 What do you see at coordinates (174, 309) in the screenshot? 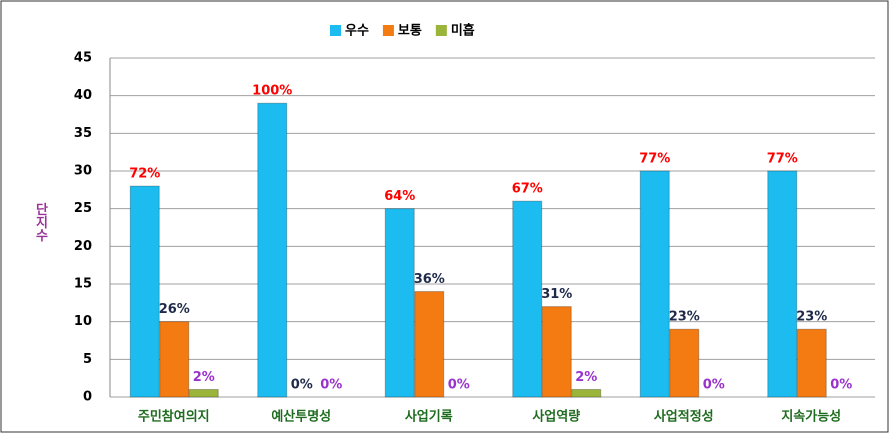
I see `data-label: 26%` at bounding box center [174, 309].